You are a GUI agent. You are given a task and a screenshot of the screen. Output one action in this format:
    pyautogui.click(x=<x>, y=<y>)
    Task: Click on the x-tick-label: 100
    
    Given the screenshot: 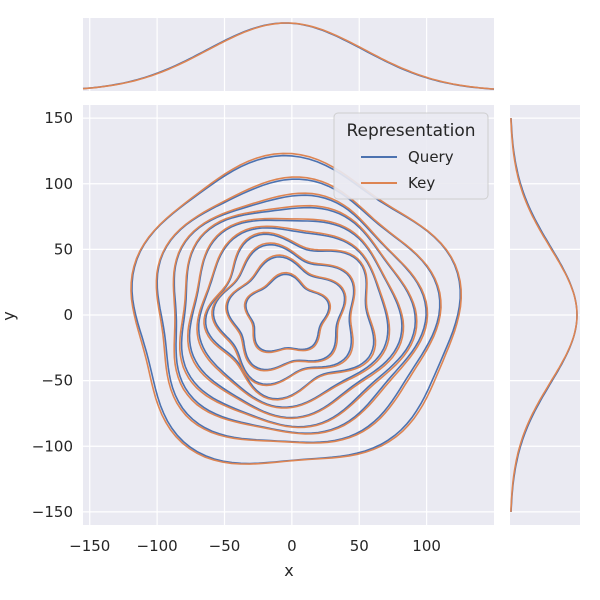 What is the action you would take?
    pyautogui.click(x=426, y=546)
    